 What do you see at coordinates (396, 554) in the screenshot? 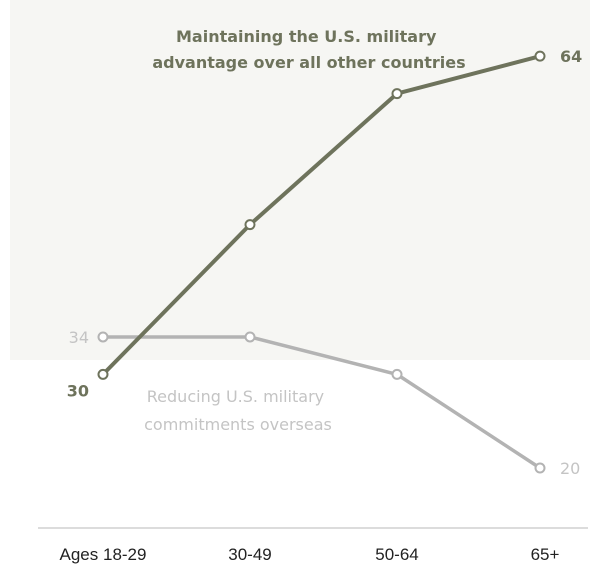
I see `x-tick-label: 50-64` at bounding box center [396, 554].